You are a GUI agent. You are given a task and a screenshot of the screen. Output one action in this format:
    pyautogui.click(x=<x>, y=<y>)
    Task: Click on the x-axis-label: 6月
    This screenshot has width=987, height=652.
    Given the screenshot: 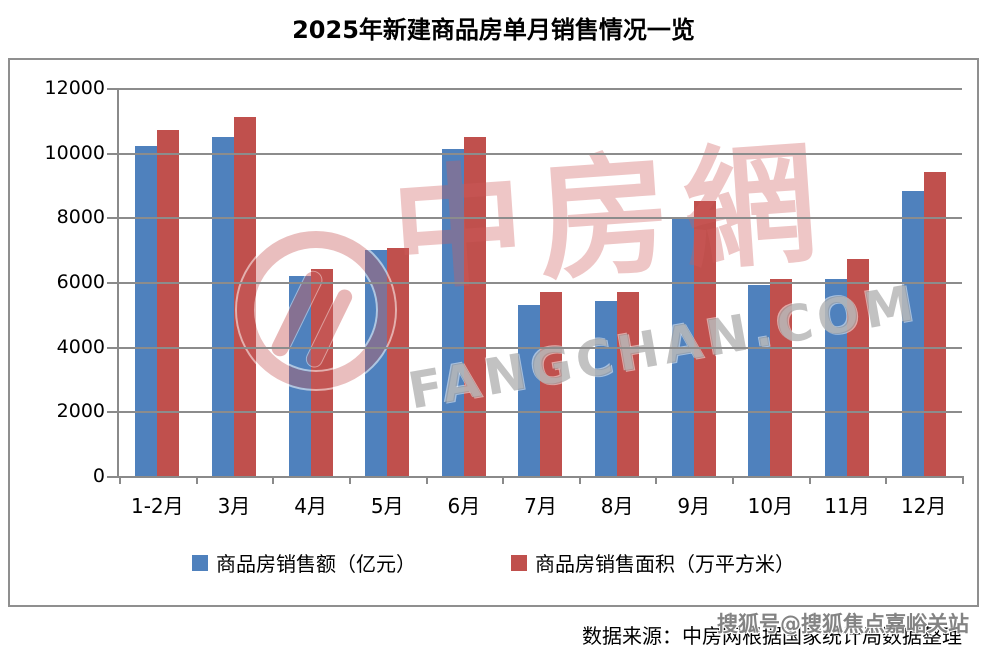 What is the action you would take?
    pyautogui.click(x=464, y=506)
    